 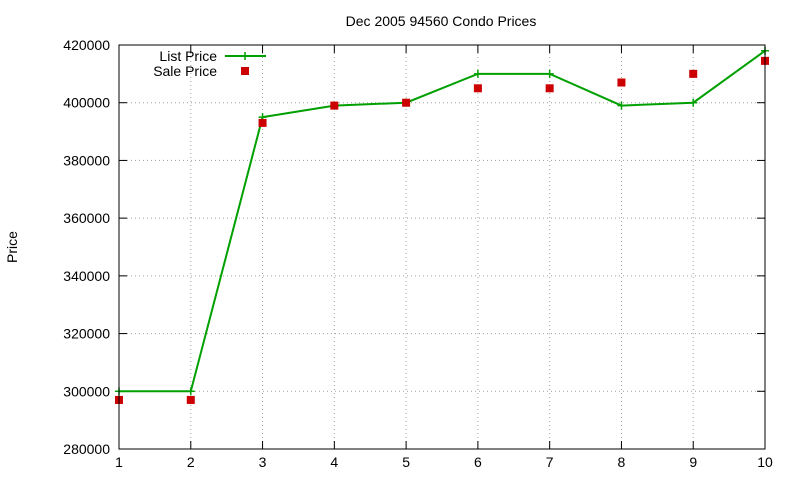 I want to click on legend-entry: Sale Price, so click(x=201, y=71).